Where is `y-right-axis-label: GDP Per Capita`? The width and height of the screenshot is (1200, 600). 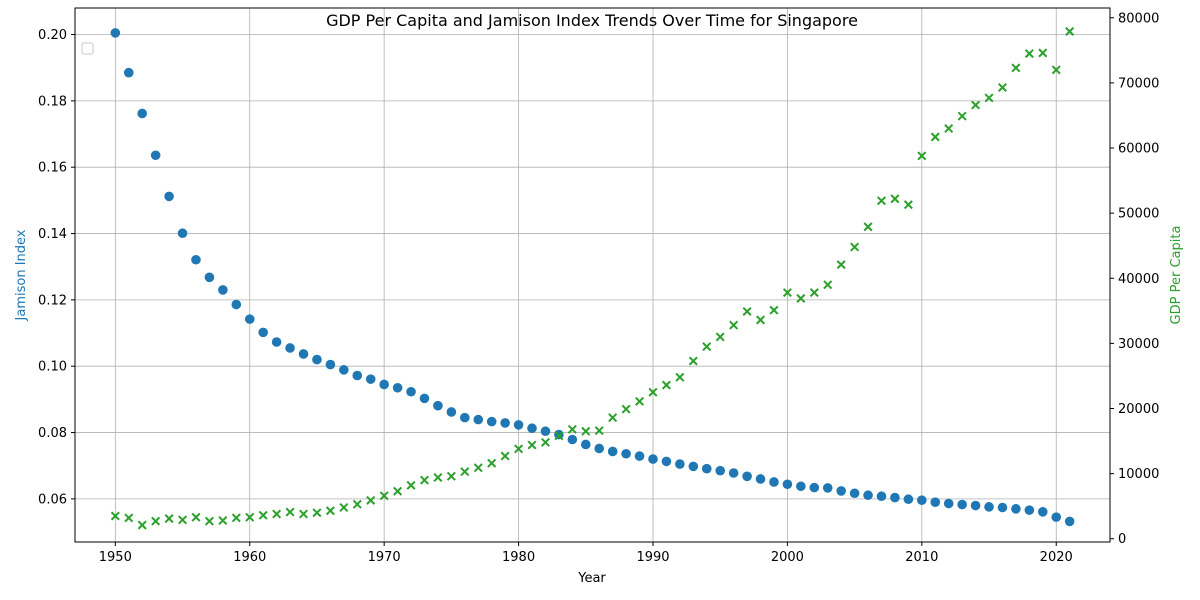
y-right-axis-label: GDP Per Capita is located at coordinates (1176, 275).